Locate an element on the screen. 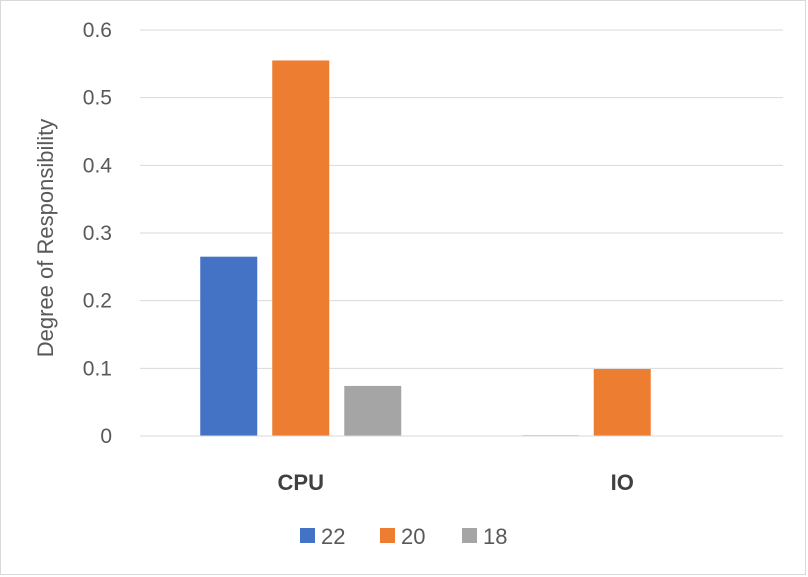 The height and width of the screenshot is (577, 808). x-axis: CPU IO is located at coordinates (461, 465).